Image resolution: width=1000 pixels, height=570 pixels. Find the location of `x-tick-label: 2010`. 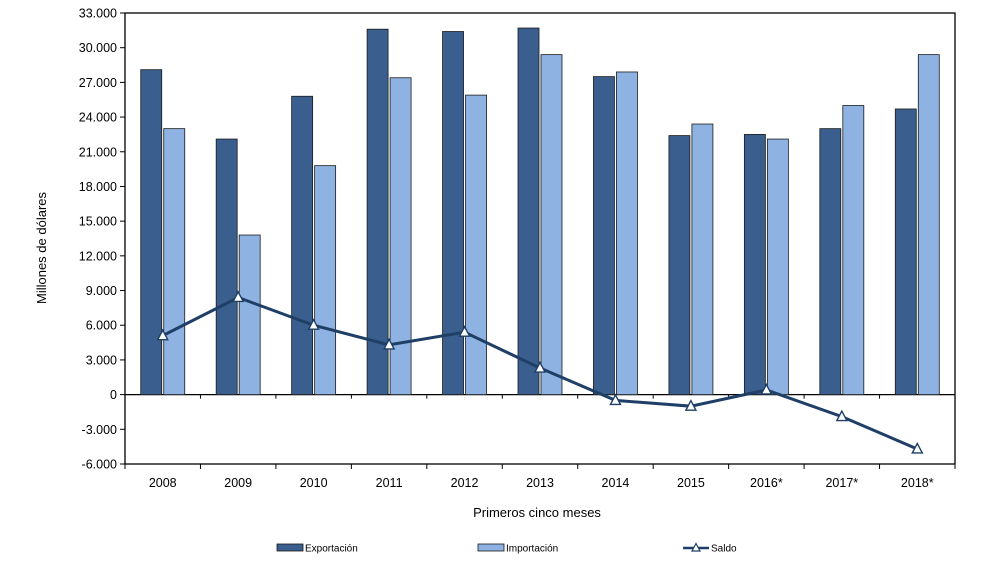

x-tick-label: 2010 is located at coordinates (314, 483).